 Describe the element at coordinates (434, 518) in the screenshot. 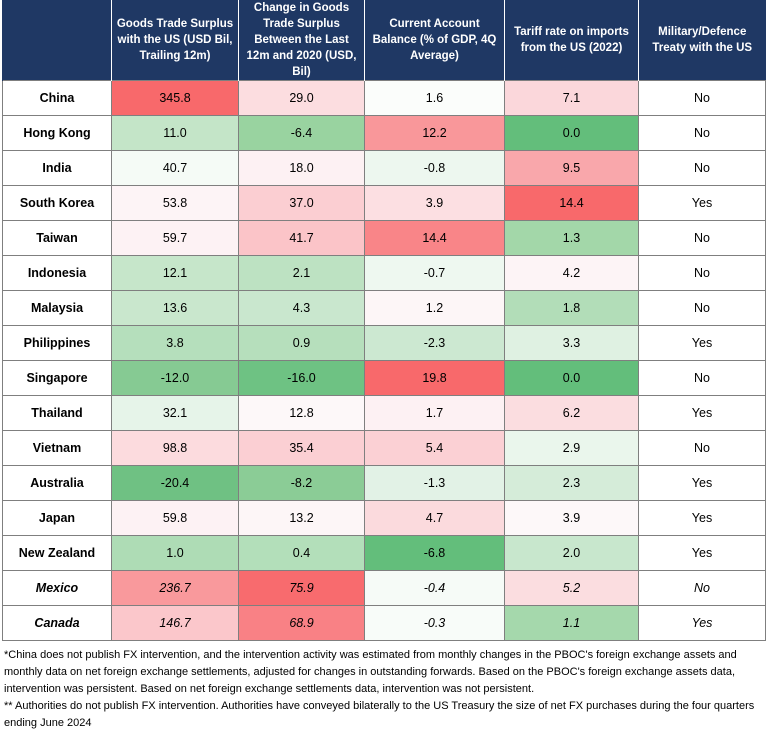

I see `current-account-cell: 4.7` at that location.